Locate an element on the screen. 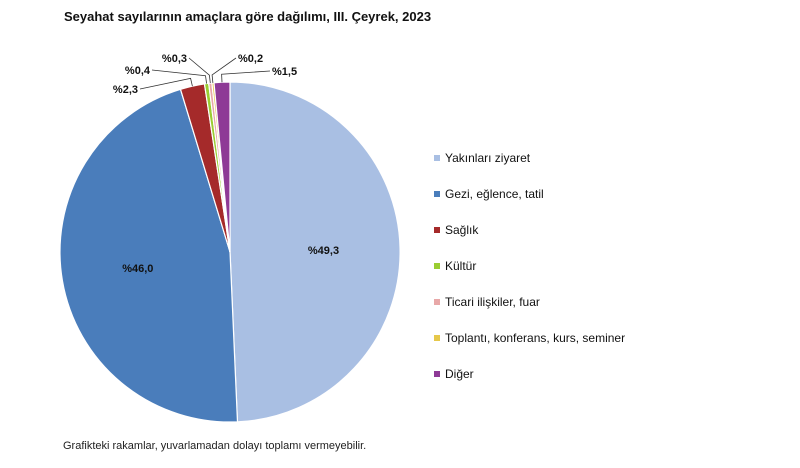 The width and height of the screenshot is (800, 468). legend-label: Kültür is located at coordinates (461, 266).